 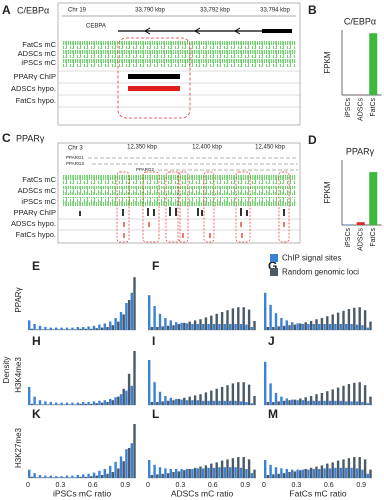 I want to click on track-label: ADSCs hypo., so click(x=33, y=88).